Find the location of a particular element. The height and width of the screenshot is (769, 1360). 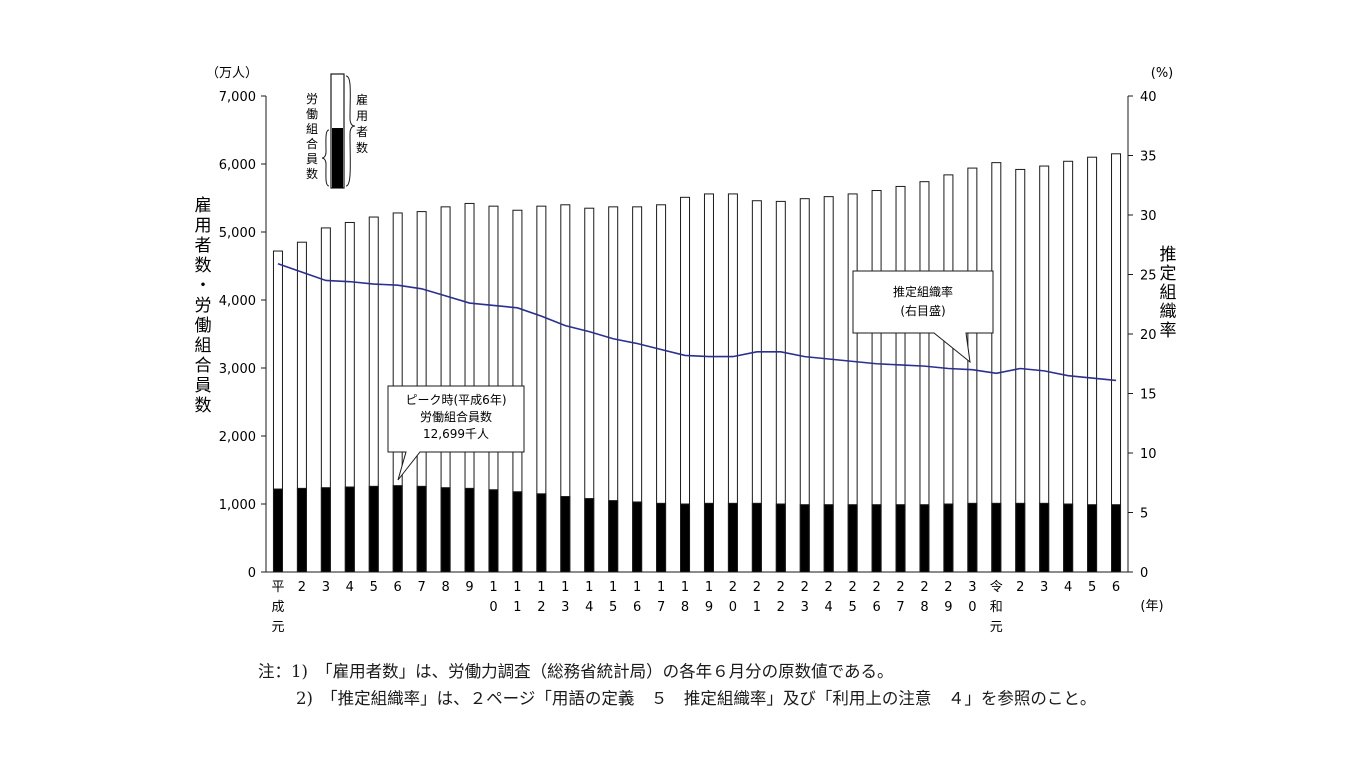

x-tick-label: 平成元 is located at coordinates (277, 607).